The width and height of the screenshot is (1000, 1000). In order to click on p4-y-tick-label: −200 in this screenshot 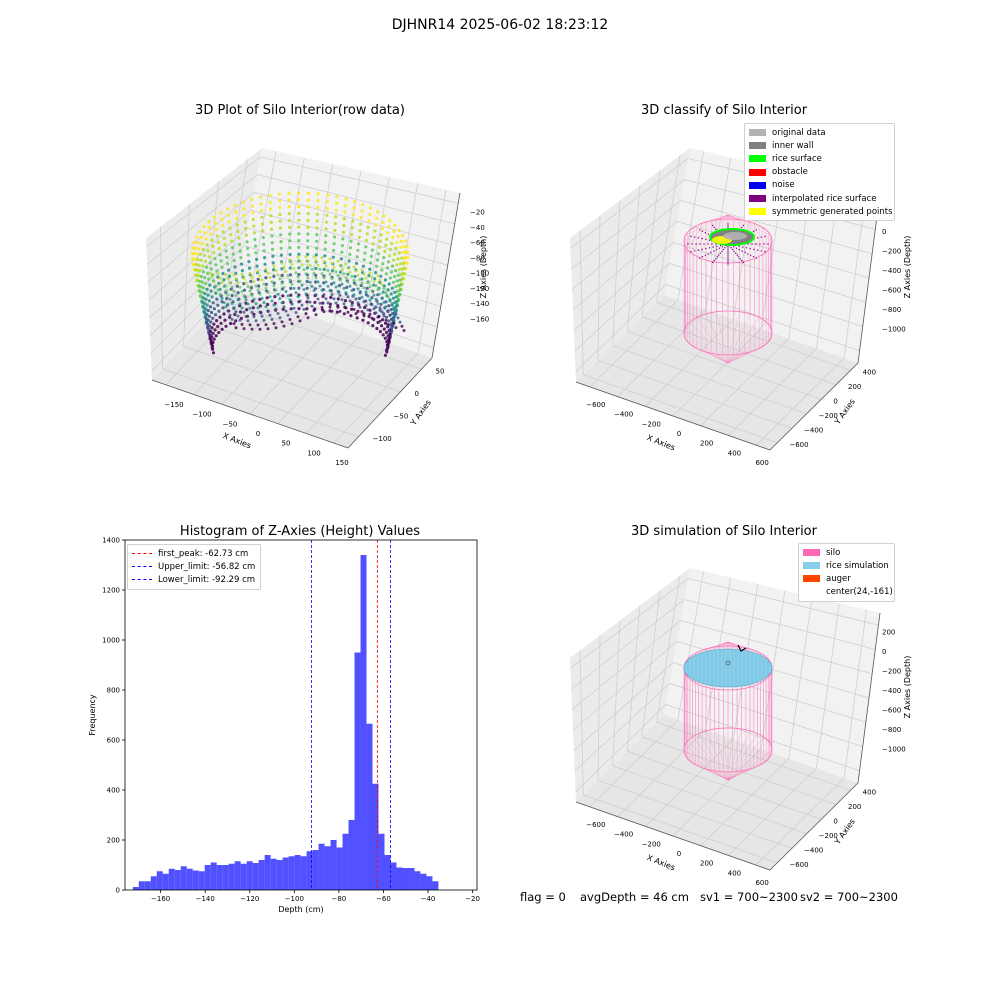, I will do `click(828, 836)`.